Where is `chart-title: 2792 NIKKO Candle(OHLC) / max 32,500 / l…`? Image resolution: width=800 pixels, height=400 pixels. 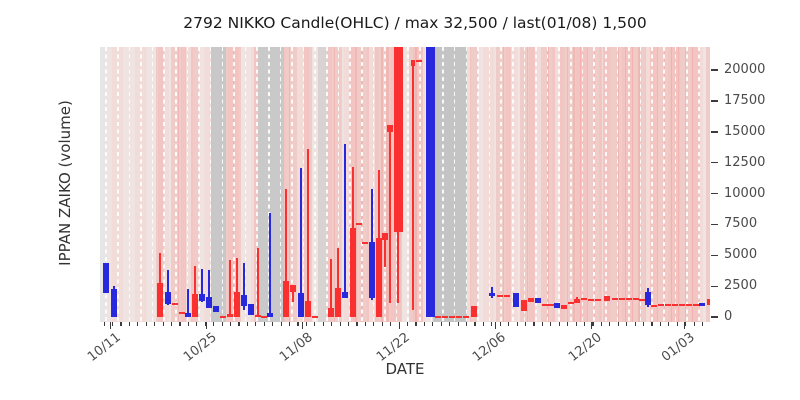
chart-title: 2792 NIKKO Candle(OHLC) / max 32,500 / l… is located at coordinates (415, 23).